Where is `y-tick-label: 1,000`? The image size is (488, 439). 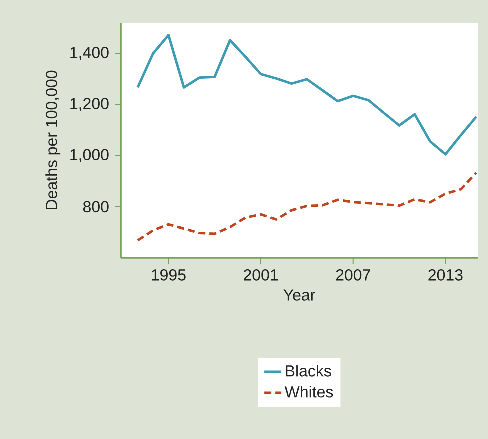 y-tick-label: 1,000 is located at coordinates (89, 155).